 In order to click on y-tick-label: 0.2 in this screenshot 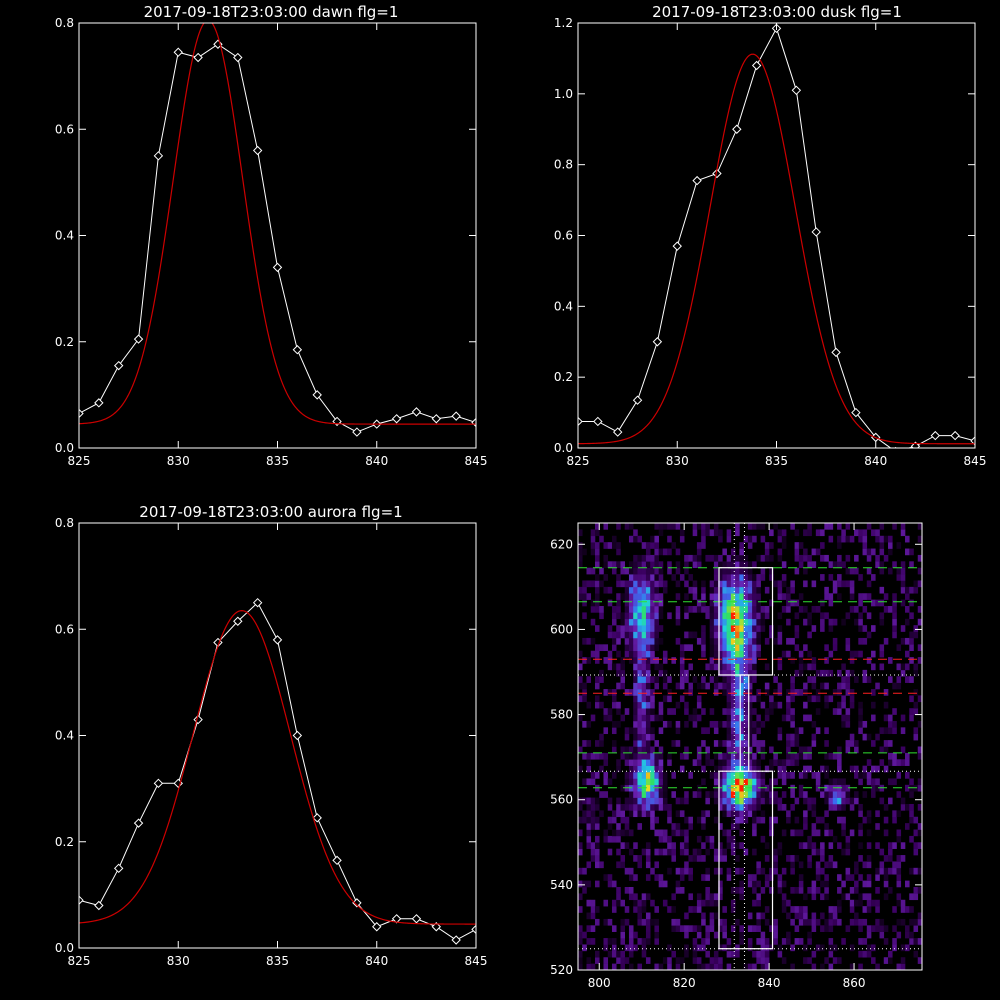, I will do `click(64, 342)`.